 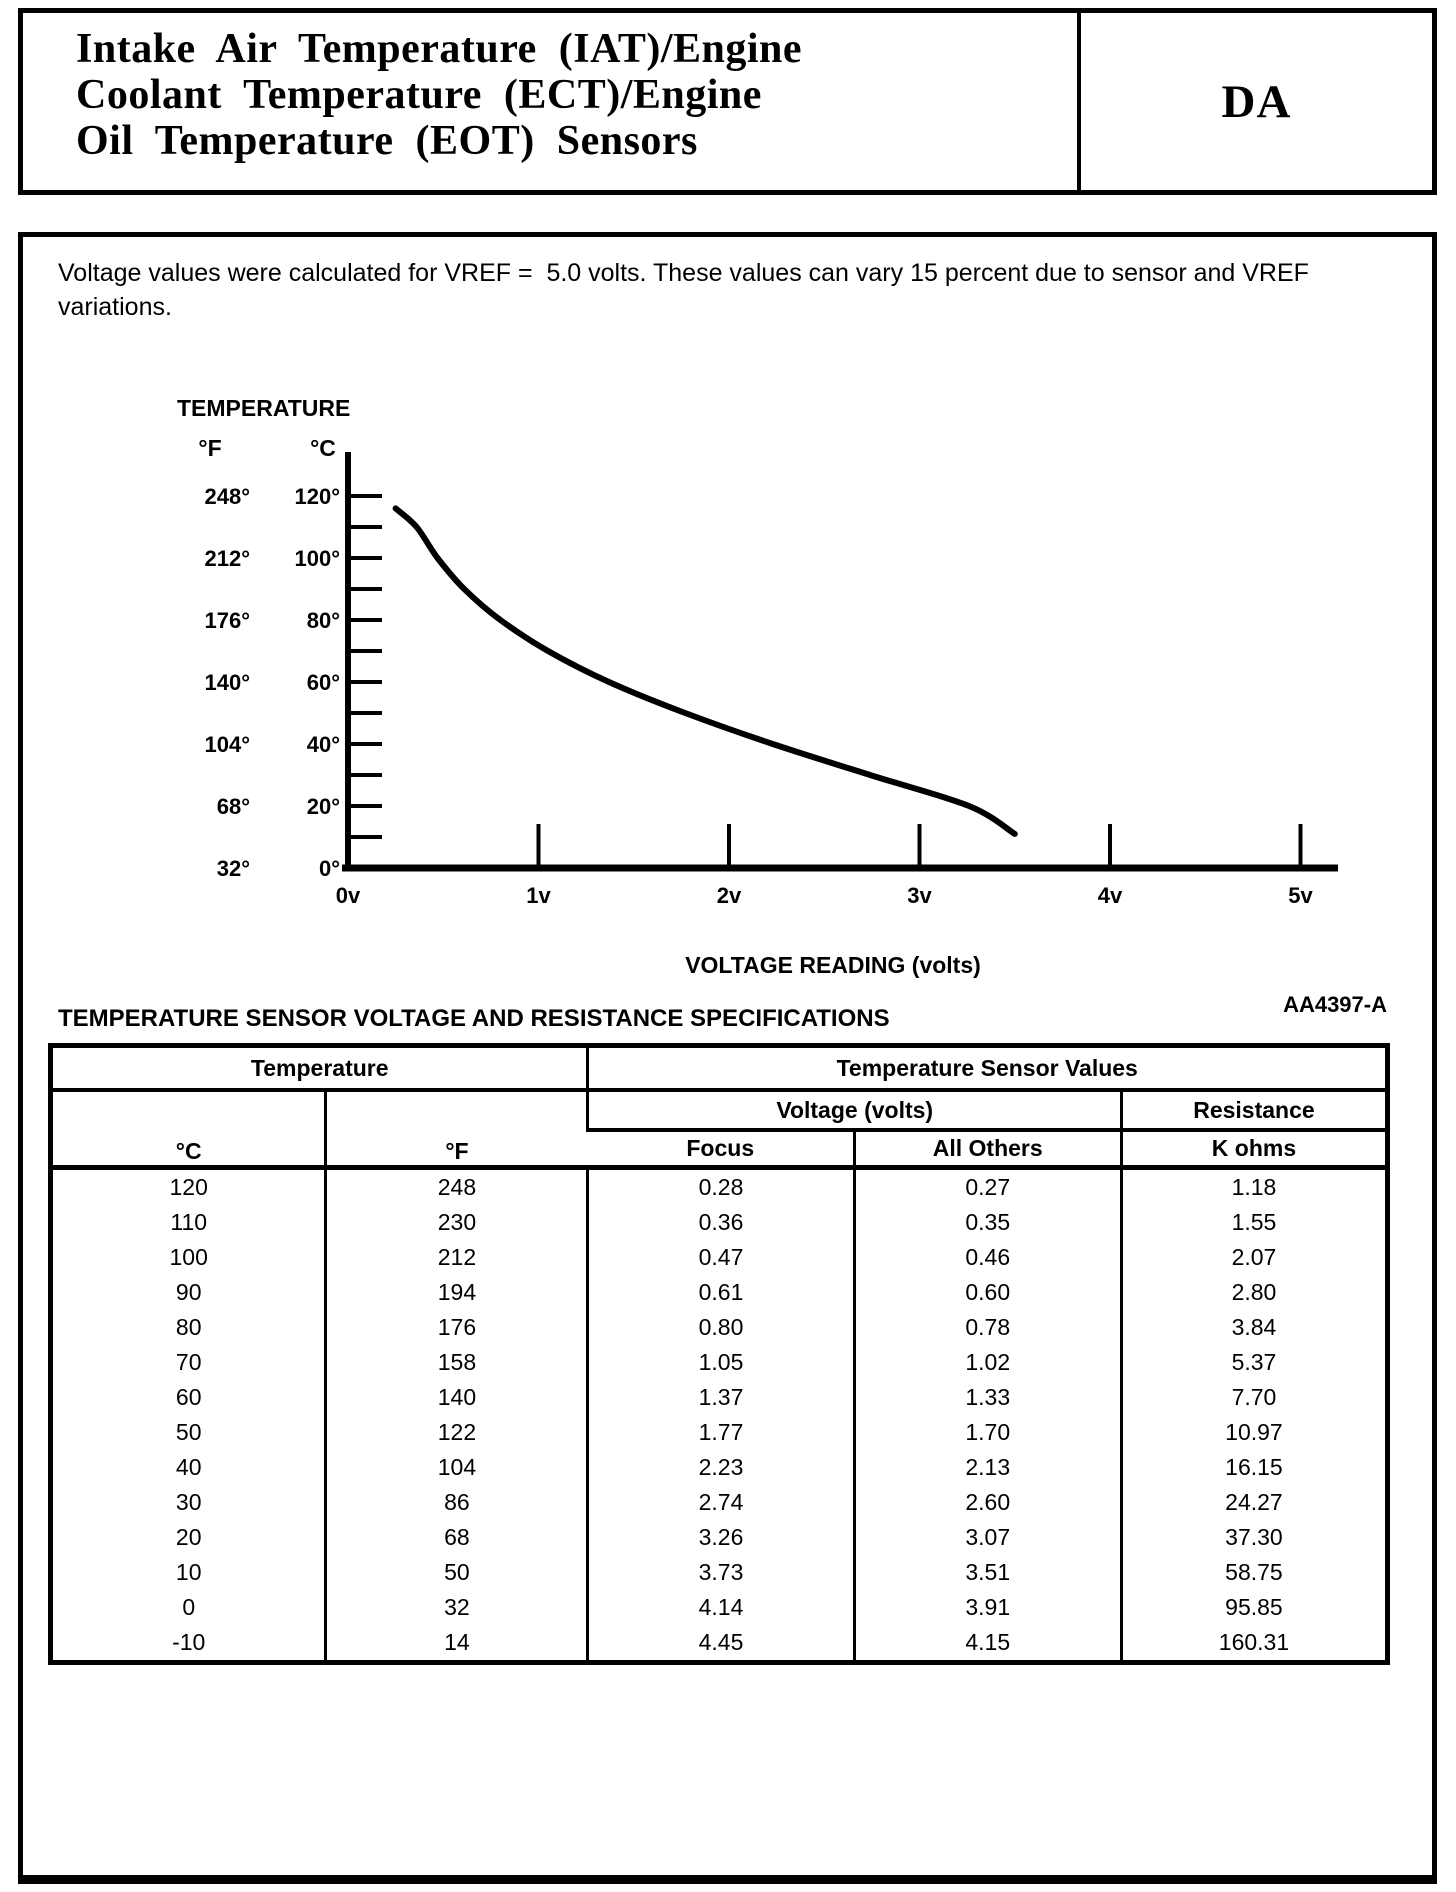 What do you see at coordinates (987, 1467) in the screenshot?
I see `spec-table-cell: 2.13` at bounding box center [987, 1467].